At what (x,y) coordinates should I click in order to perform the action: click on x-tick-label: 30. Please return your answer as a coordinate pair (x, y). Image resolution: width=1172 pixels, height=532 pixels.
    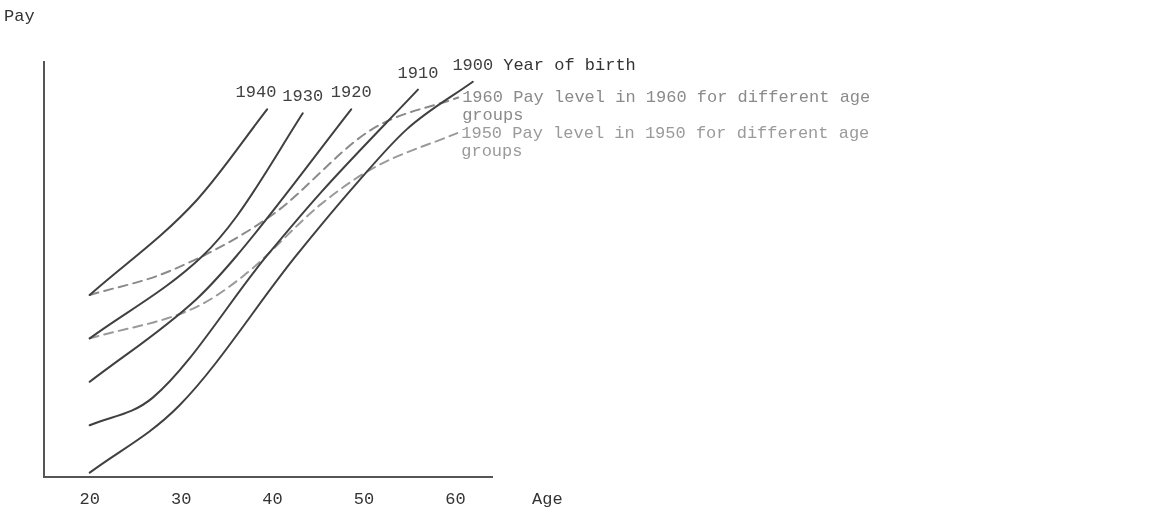
    Looking at the image, I should click on (181, 500).